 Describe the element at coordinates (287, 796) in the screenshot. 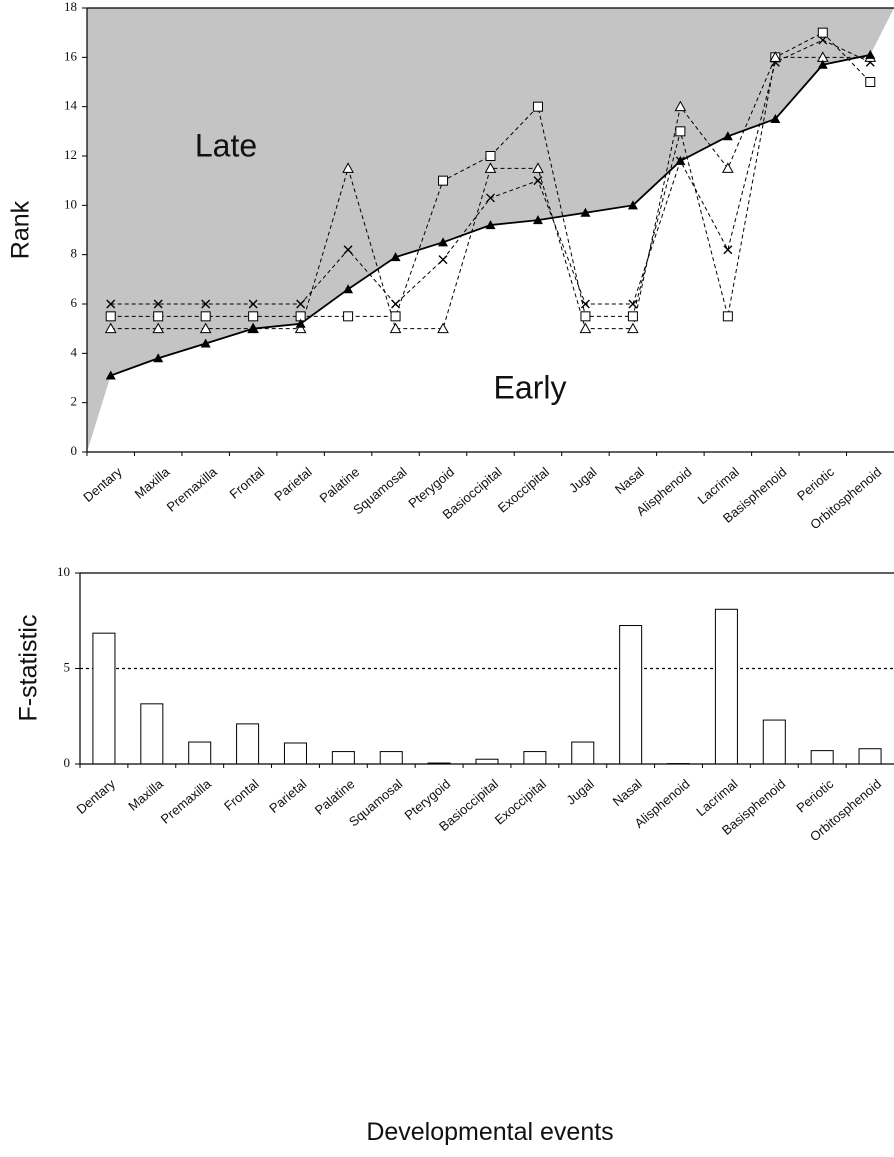

I see `x-tick-label: Parietal` at that location.